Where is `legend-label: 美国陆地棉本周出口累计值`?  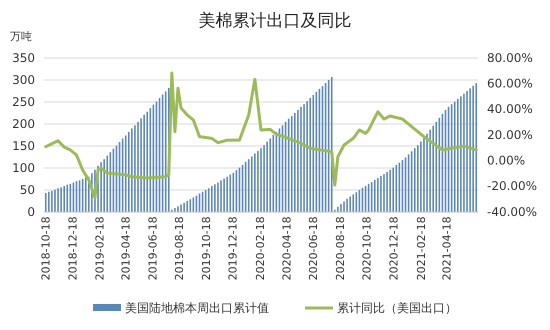
legend-label: 美国陆地棉本周出口累计值 is located at coordinates (197, 308).